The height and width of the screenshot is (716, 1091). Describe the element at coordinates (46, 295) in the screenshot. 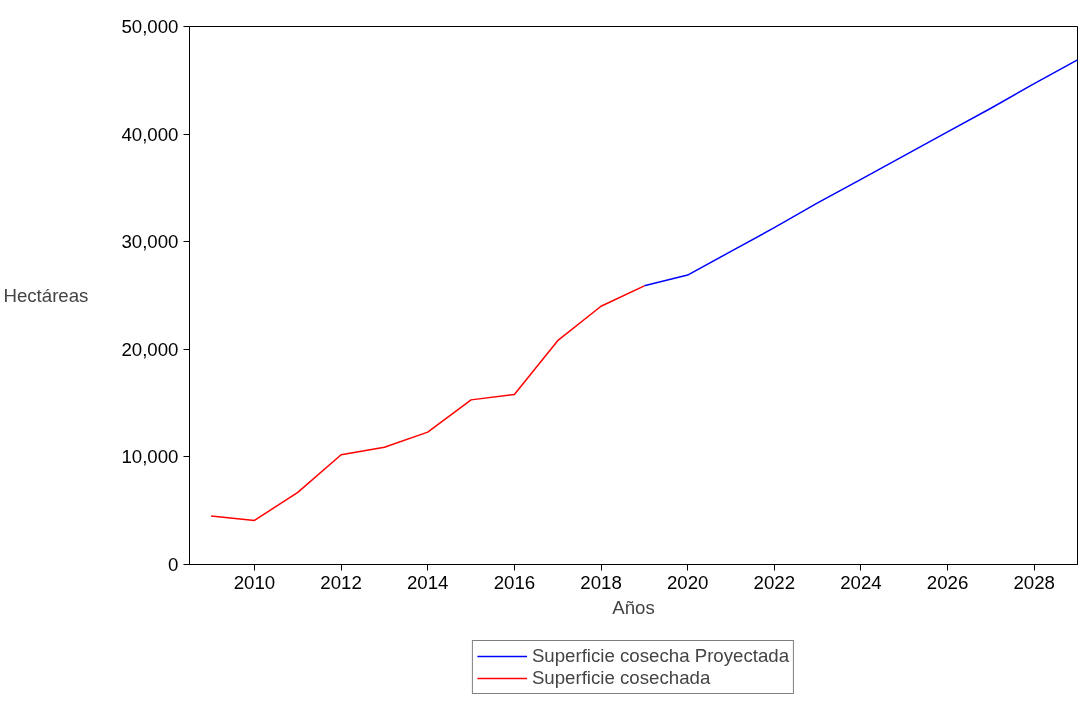

I see `y-axis-title: Hectáreas` at that location.